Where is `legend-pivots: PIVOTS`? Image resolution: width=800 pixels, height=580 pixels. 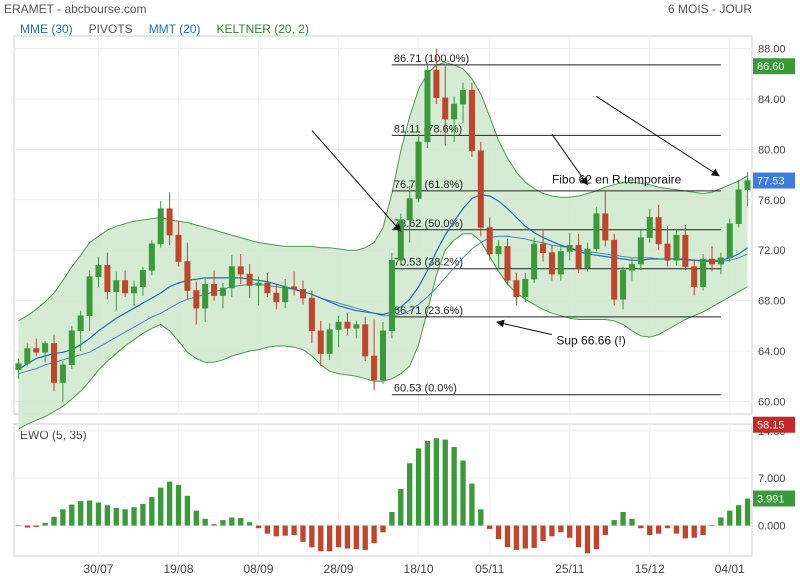
legend-pivots: PIVOTS is located at coordinates (110, 29).